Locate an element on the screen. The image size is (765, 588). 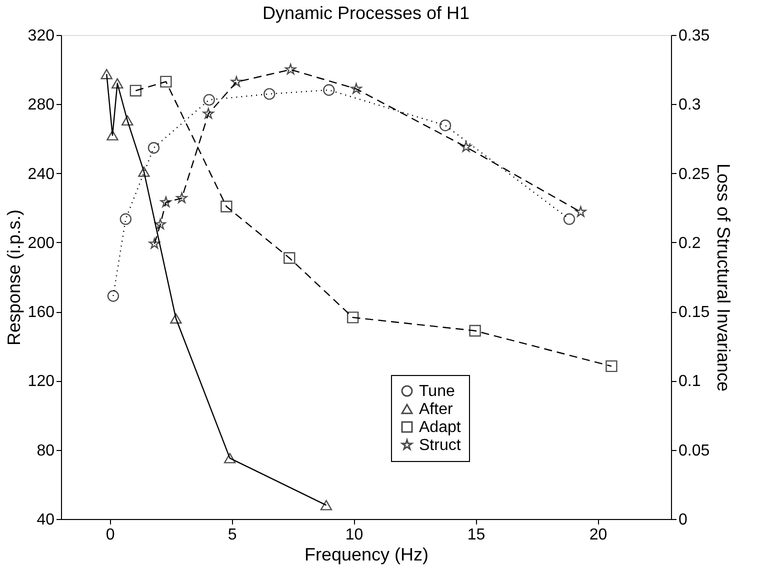
legend-label: Adapt is located at coordinates (440, 427).